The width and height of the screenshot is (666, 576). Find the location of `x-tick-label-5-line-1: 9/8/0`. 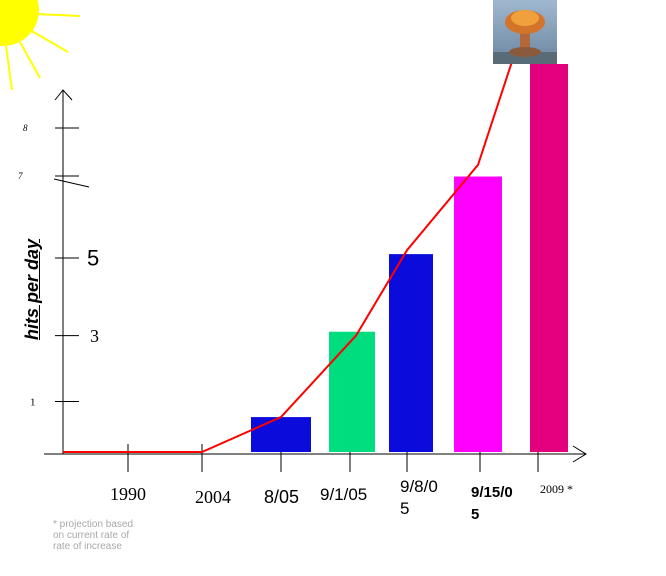

x-tick-label-5-line-1: 9/8/0 is located at coordinates (419, 486).